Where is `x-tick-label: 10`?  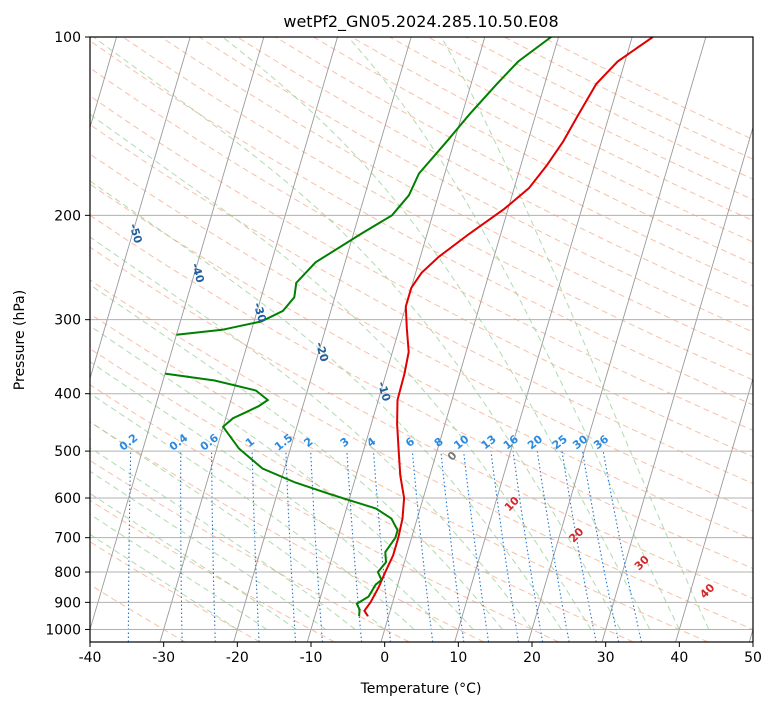
x-tick-label: 10 is located at coordinates (458, 658).